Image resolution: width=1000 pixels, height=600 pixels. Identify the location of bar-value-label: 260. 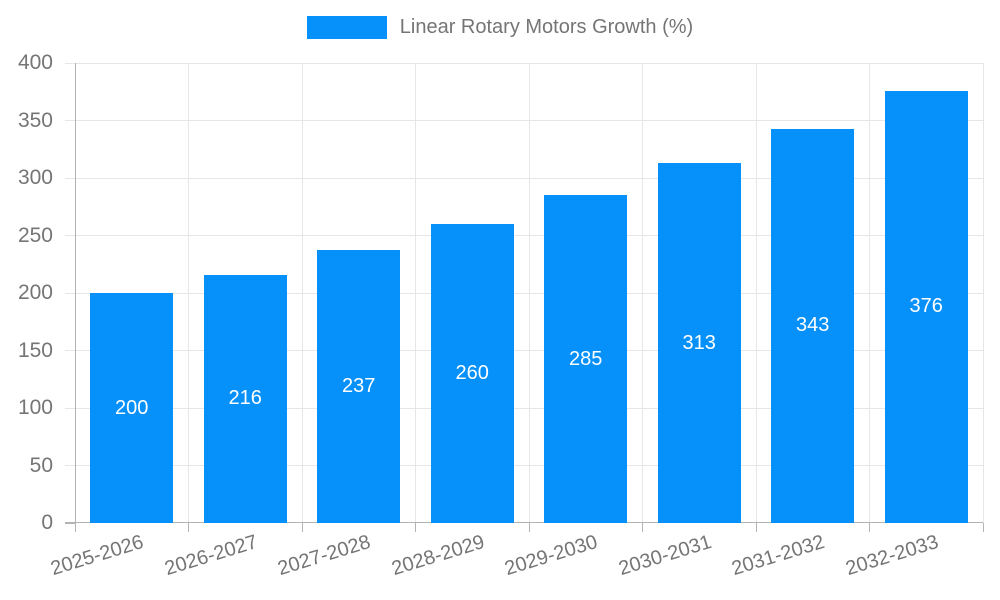
(472, 373).